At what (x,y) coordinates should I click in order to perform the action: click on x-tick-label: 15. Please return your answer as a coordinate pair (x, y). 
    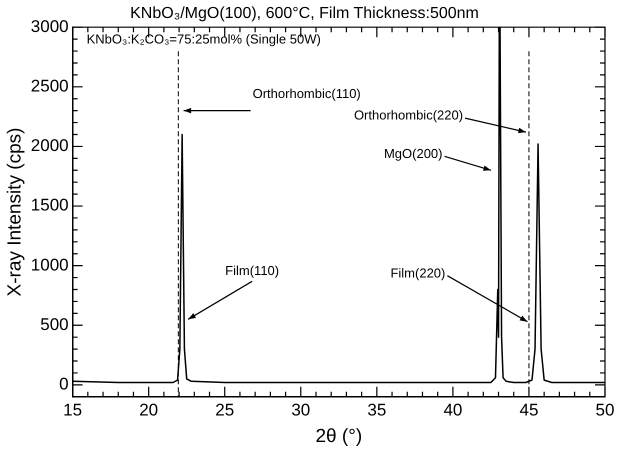
    Looking at the image, I should click on (72, 410).